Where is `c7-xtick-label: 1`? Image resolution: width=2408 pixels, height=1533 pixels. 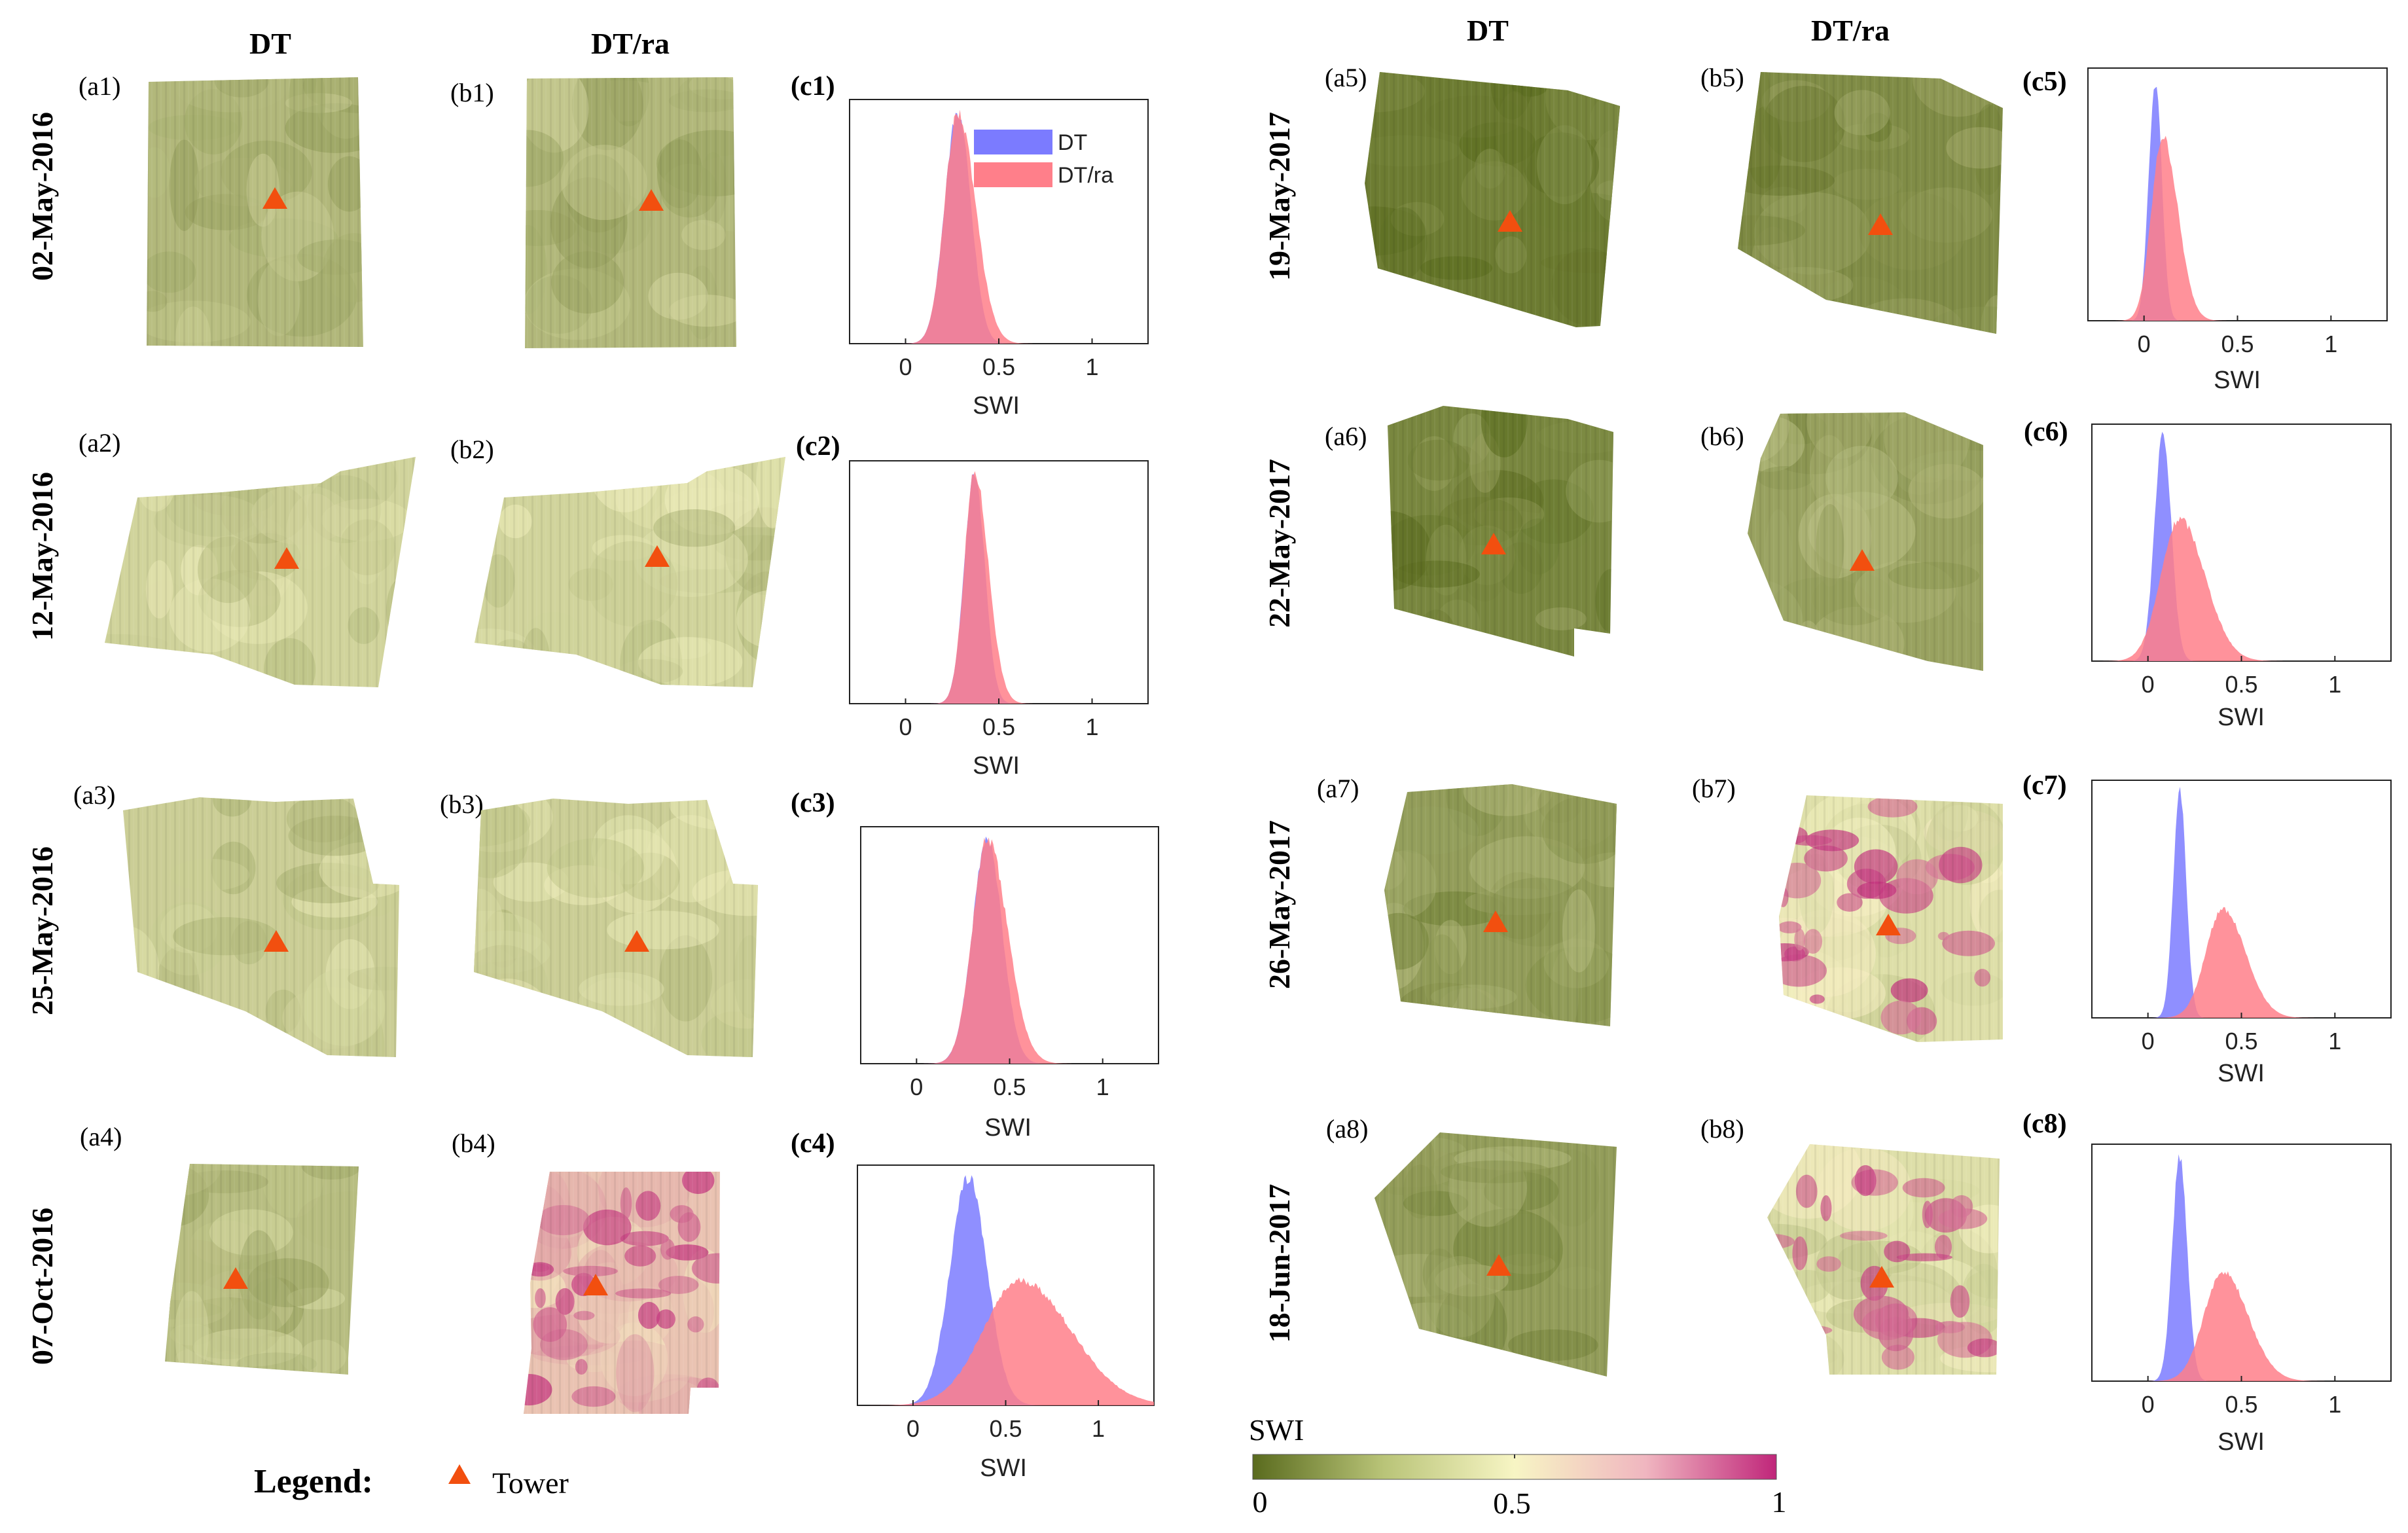
c7-xtick-label: 1 is located at coordinates (2334, 1041).